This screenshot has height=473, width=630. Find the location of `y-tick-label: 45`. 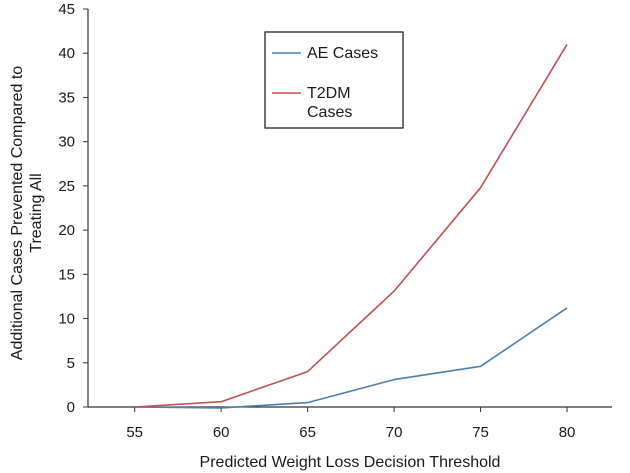

y-tick-label: 45 is located at coordinates (66, 9).